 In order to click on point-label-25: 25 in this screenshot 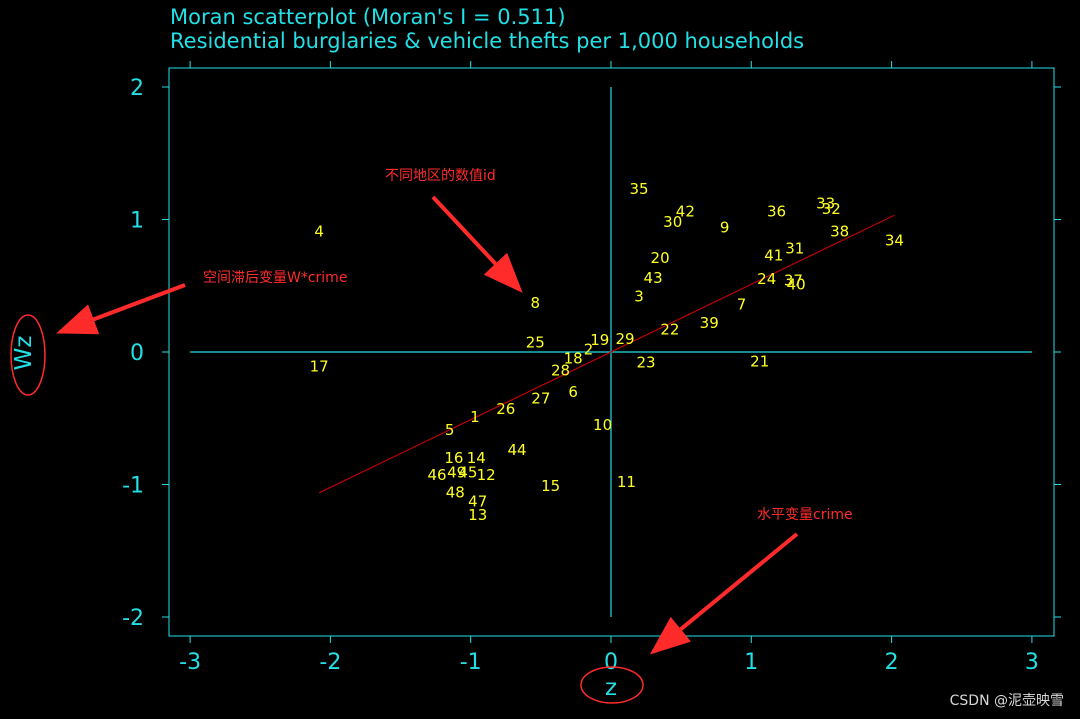, I will do `click(535, 343)`.